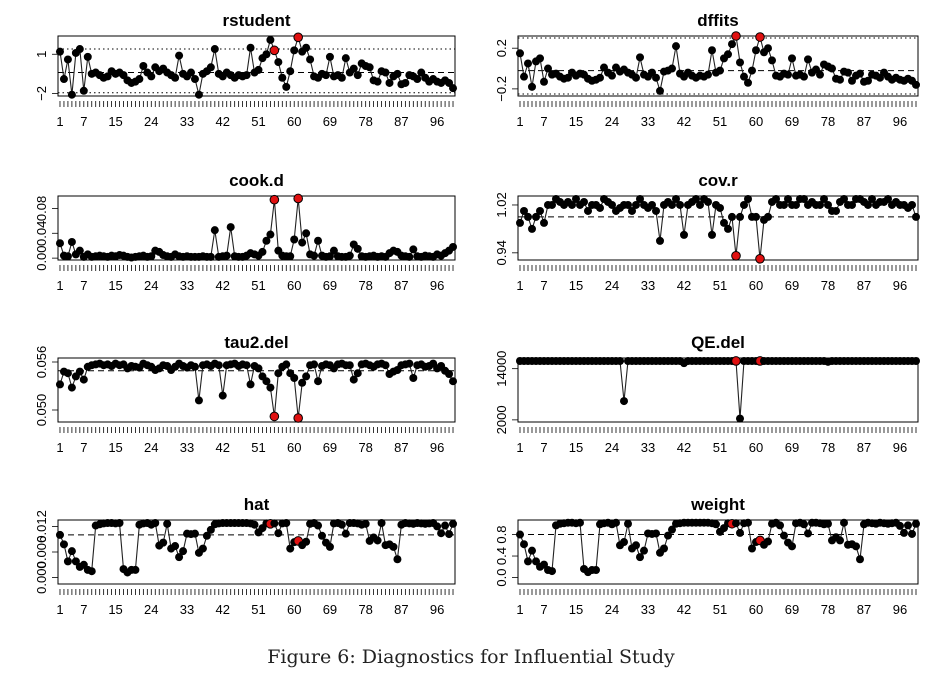 The width and height of the screenshot is (942, 684). What do you see at coordinates (246, 394) in the screenshot?
I see `panel-tau2-del: tau2.del 1 7 15 24 33 42 51 60 69 78 87 96 0.050 0.056` at bounding box center [246, 394].